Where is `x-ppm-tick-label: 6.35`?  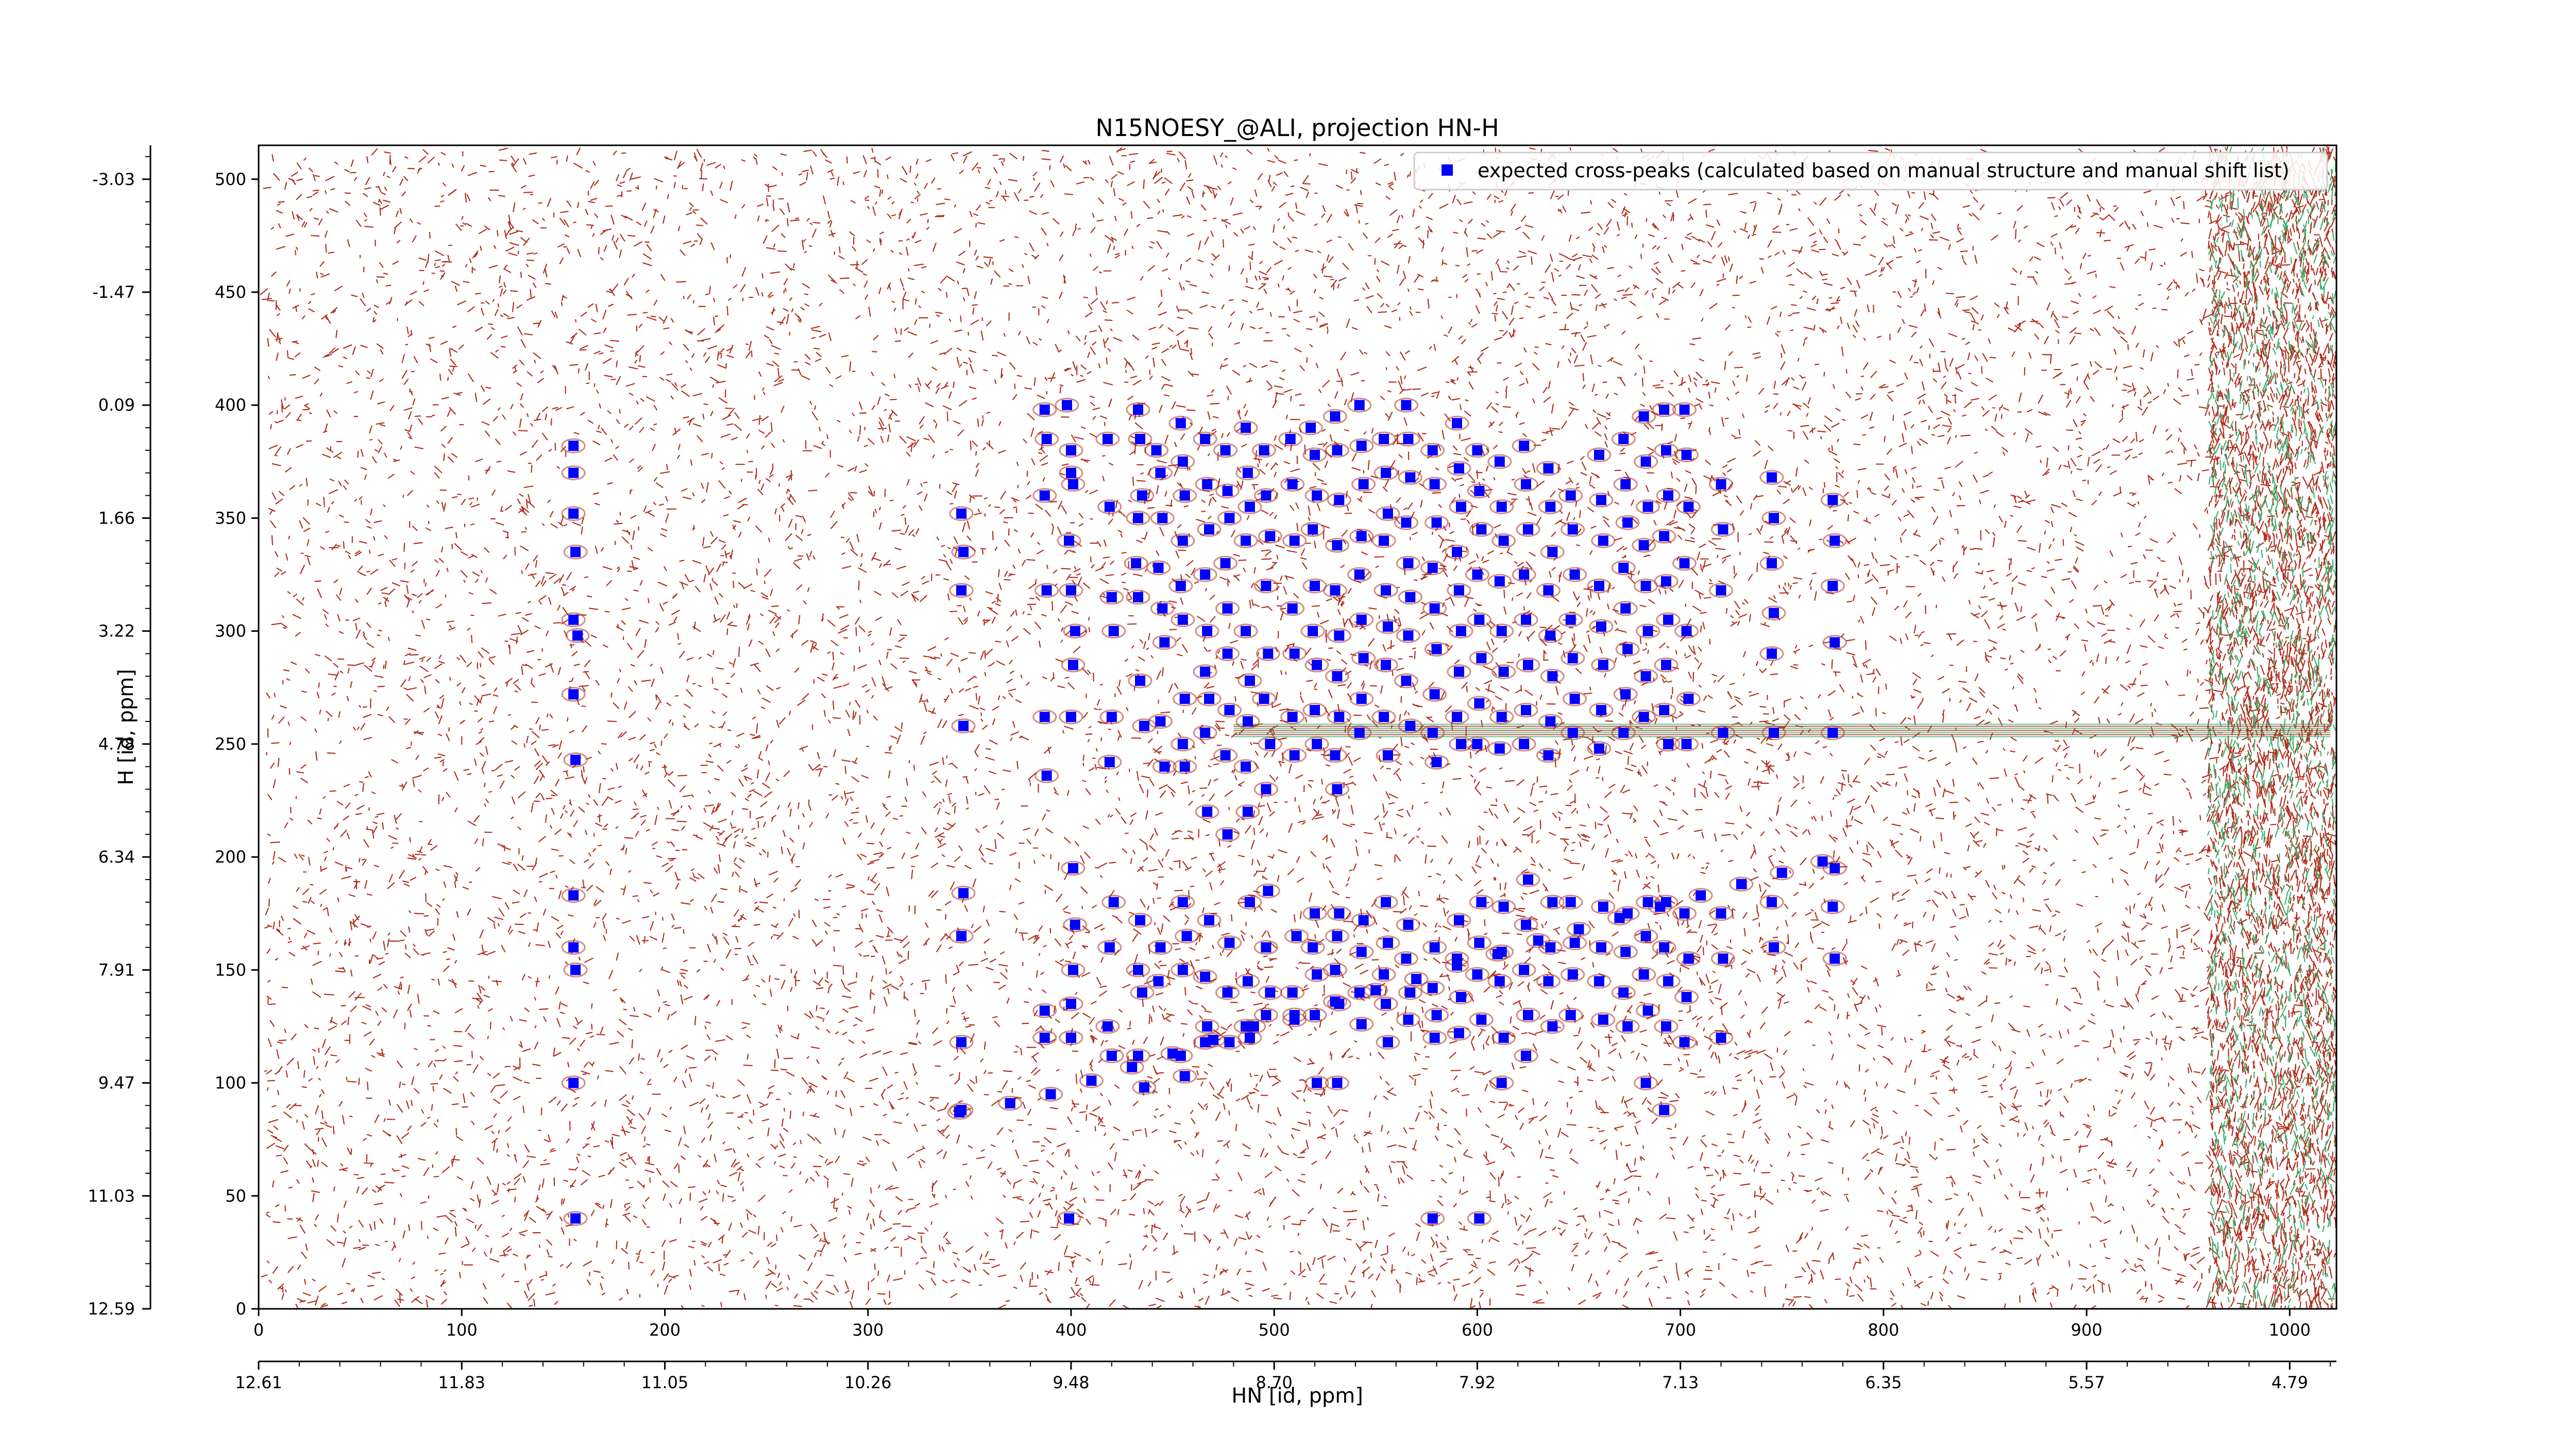
x-ppm-tick-label: 6.35 is located at coordinates (1883, 1382).